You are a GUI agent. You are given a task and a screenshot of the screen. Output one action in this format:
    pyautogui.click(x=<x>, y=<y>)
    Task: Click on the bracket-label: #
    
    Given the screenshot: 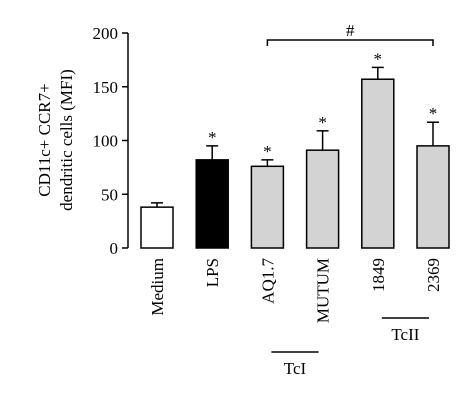 What is the action you would take?
    pyautogui.click(x=350, y=30)
    